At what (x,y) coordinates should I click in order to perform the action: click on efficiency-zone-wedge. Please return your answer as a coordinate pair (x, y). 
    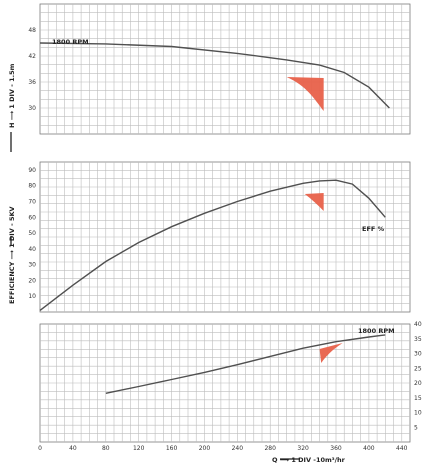
    Looking at the image, I should click on (314, 202).